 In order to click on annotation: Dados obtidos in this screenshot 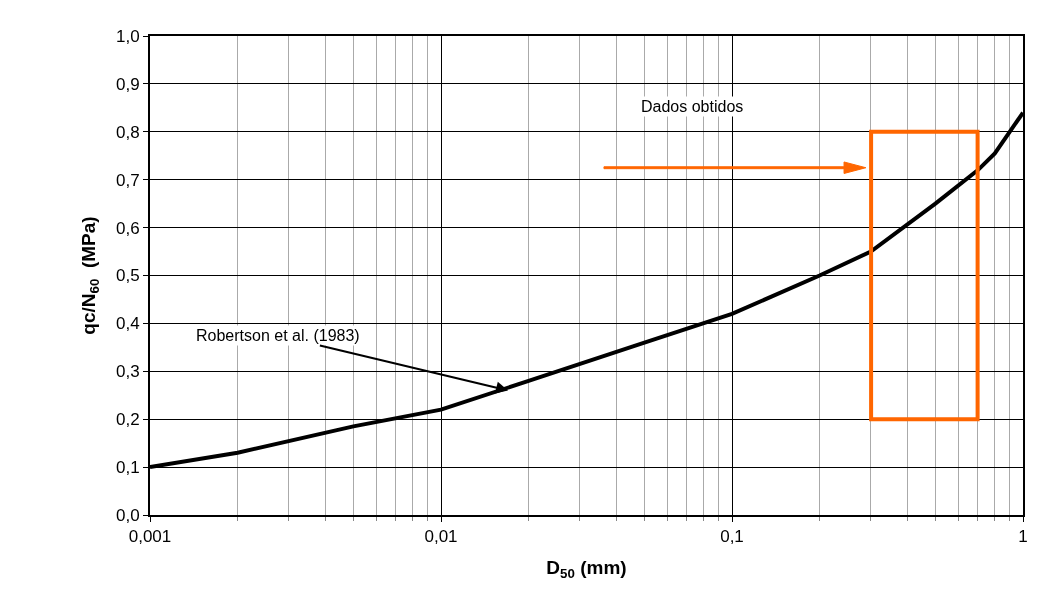, I will do `click(692, 106)`.